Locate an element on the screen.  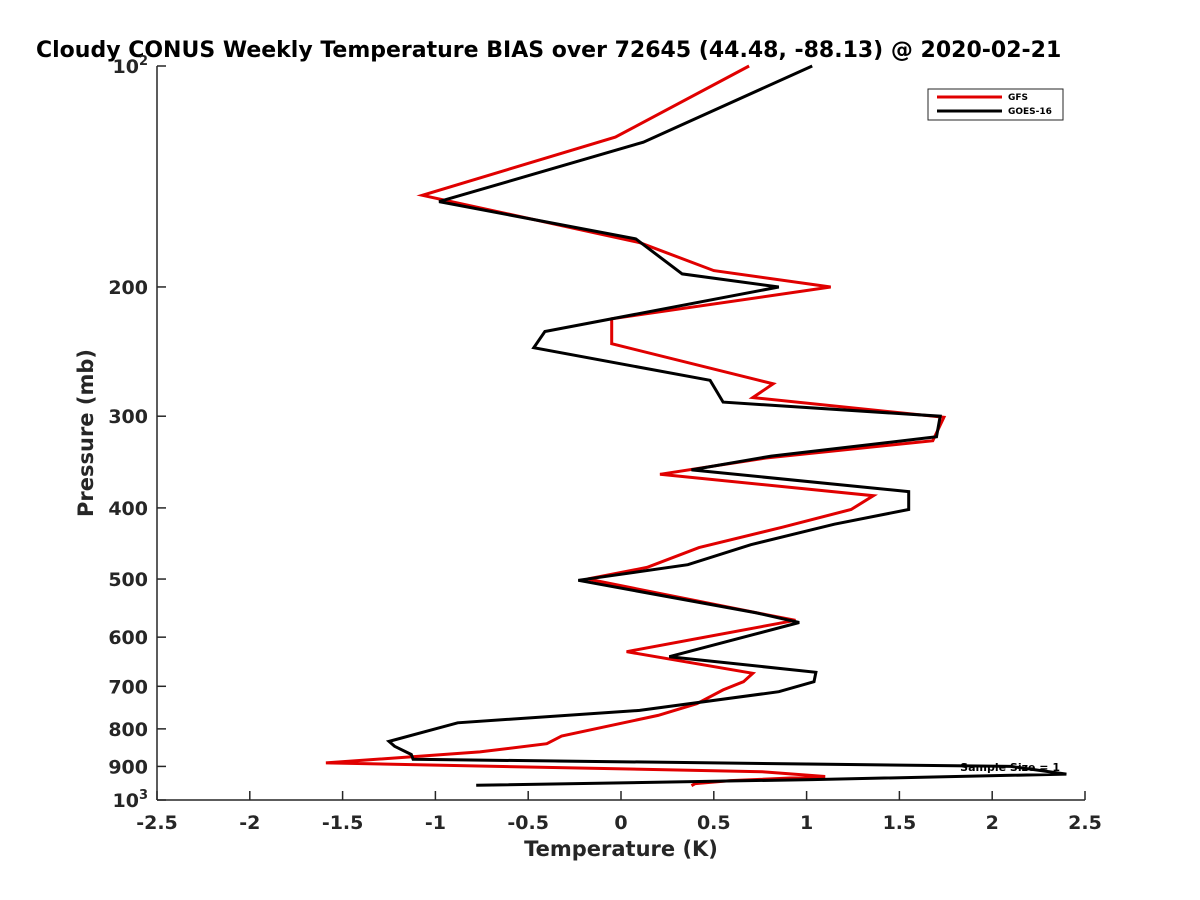
x-tick-label: -1 is located at coordinates (435, 823).